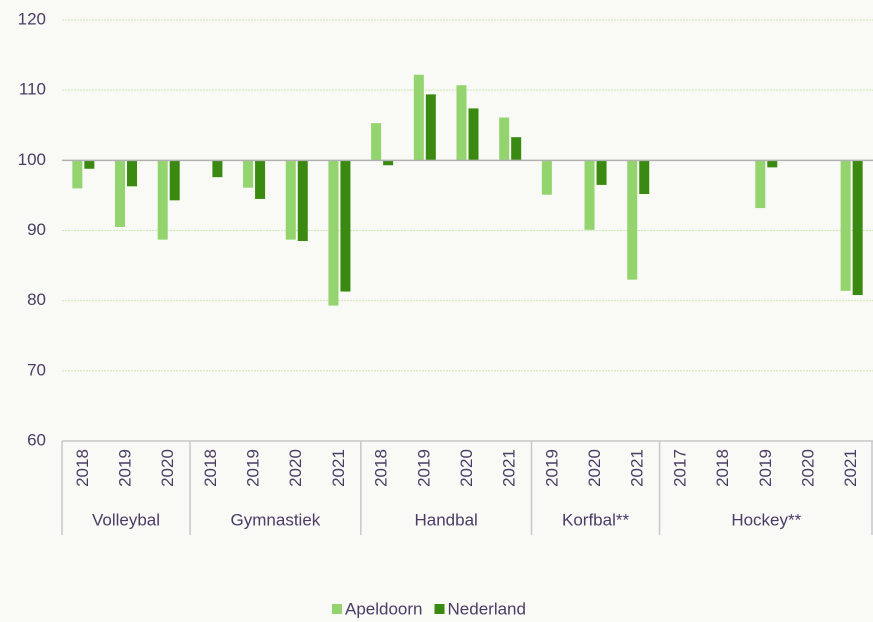 The width and height of the screenshot is (873, 622). What do you see at coordinates (32, 18) in the screenshot?
I see `y-tick-label: 120` at bounding box center [32, 18].